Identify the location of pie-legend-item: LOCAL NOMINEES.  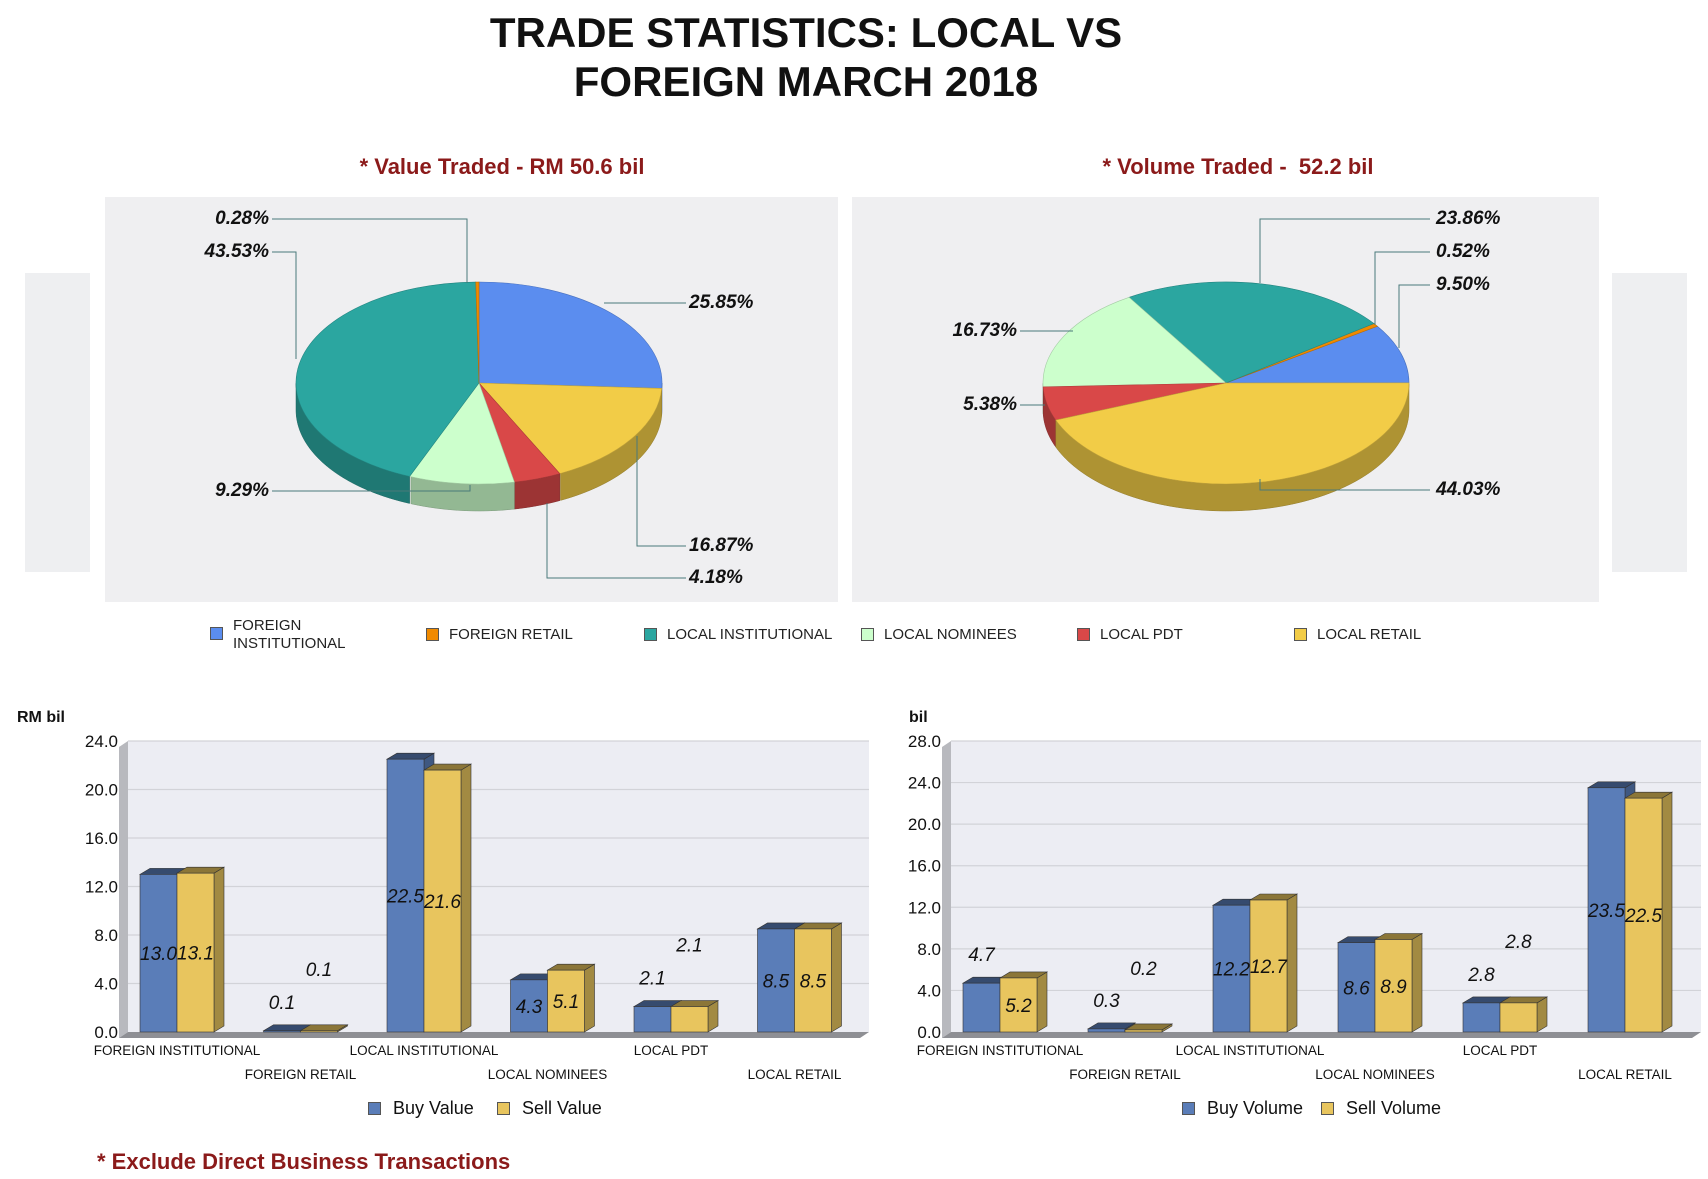
(939, 635).